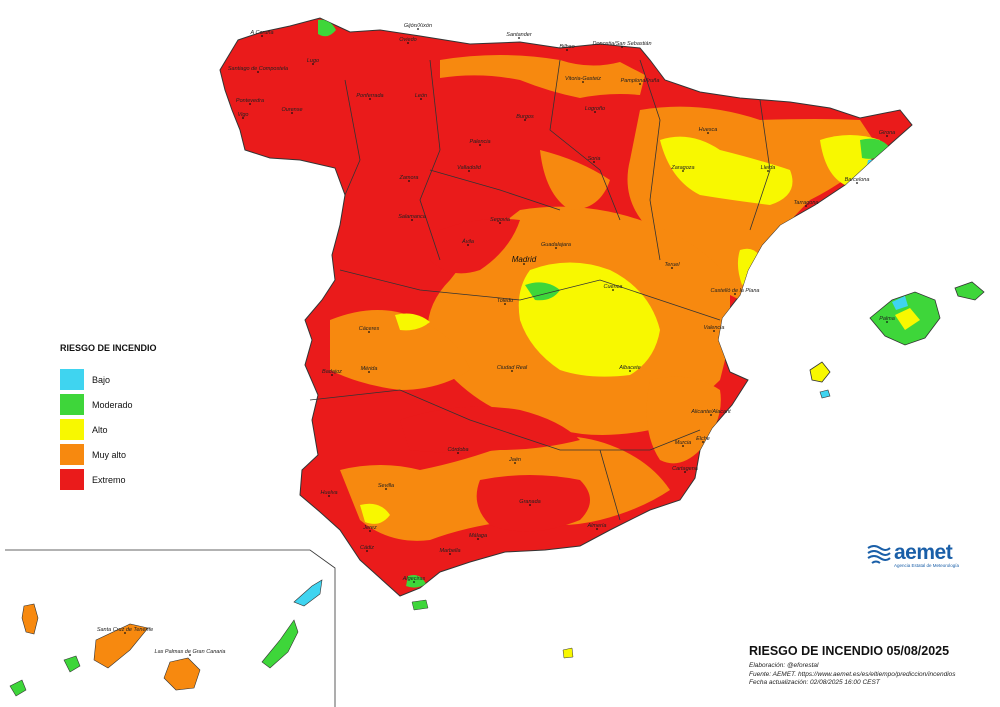  Describe the element at coordinates (923, 552) in the screenshot. I see `aemet-logo-name: aemet` at that location.